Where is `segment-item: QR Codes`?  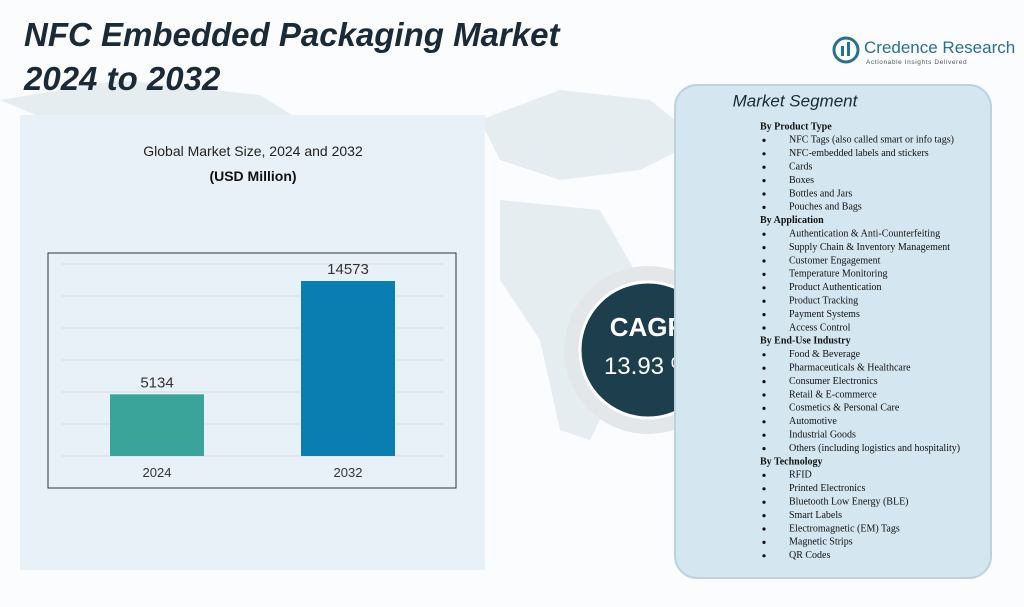
segment-item: QR Codes is located at coordinates (810, 555).